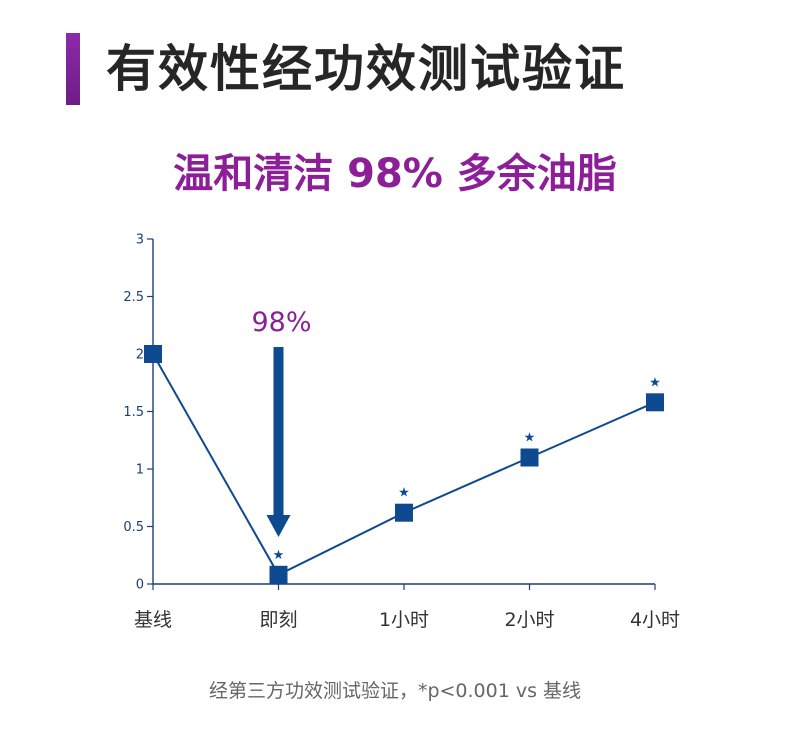  Describe the element at coordinates (140, 470) in the screenshot. I see `y-tick-label: 1` at that location.